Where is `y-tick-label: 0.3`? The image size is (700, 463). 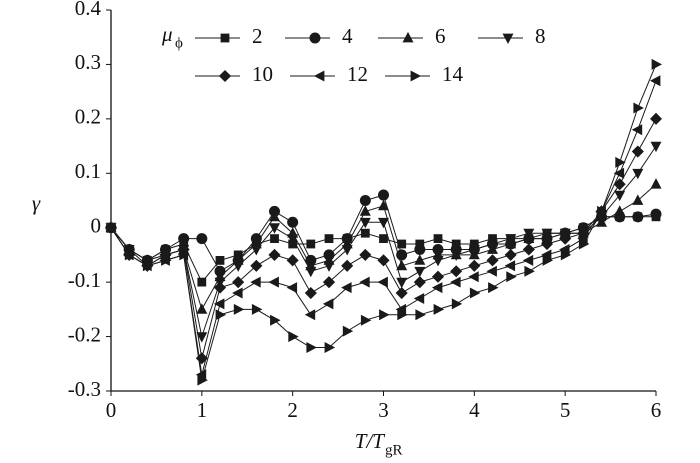
y-tick-label: 0.3 is located at coordinates (88, 62).